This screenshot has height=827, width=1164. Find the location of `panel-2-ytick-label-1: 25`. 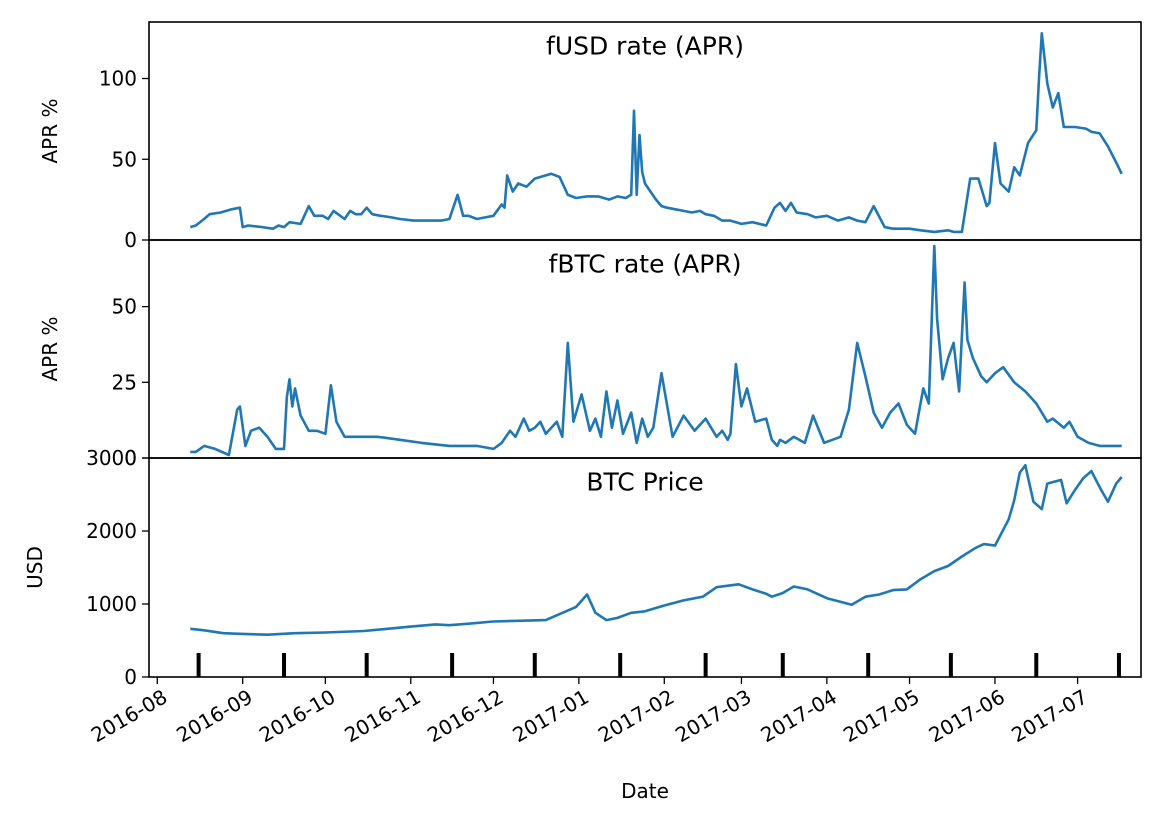

panel-2-ytick-label-1: 25 is located at coordinates (124, 382).